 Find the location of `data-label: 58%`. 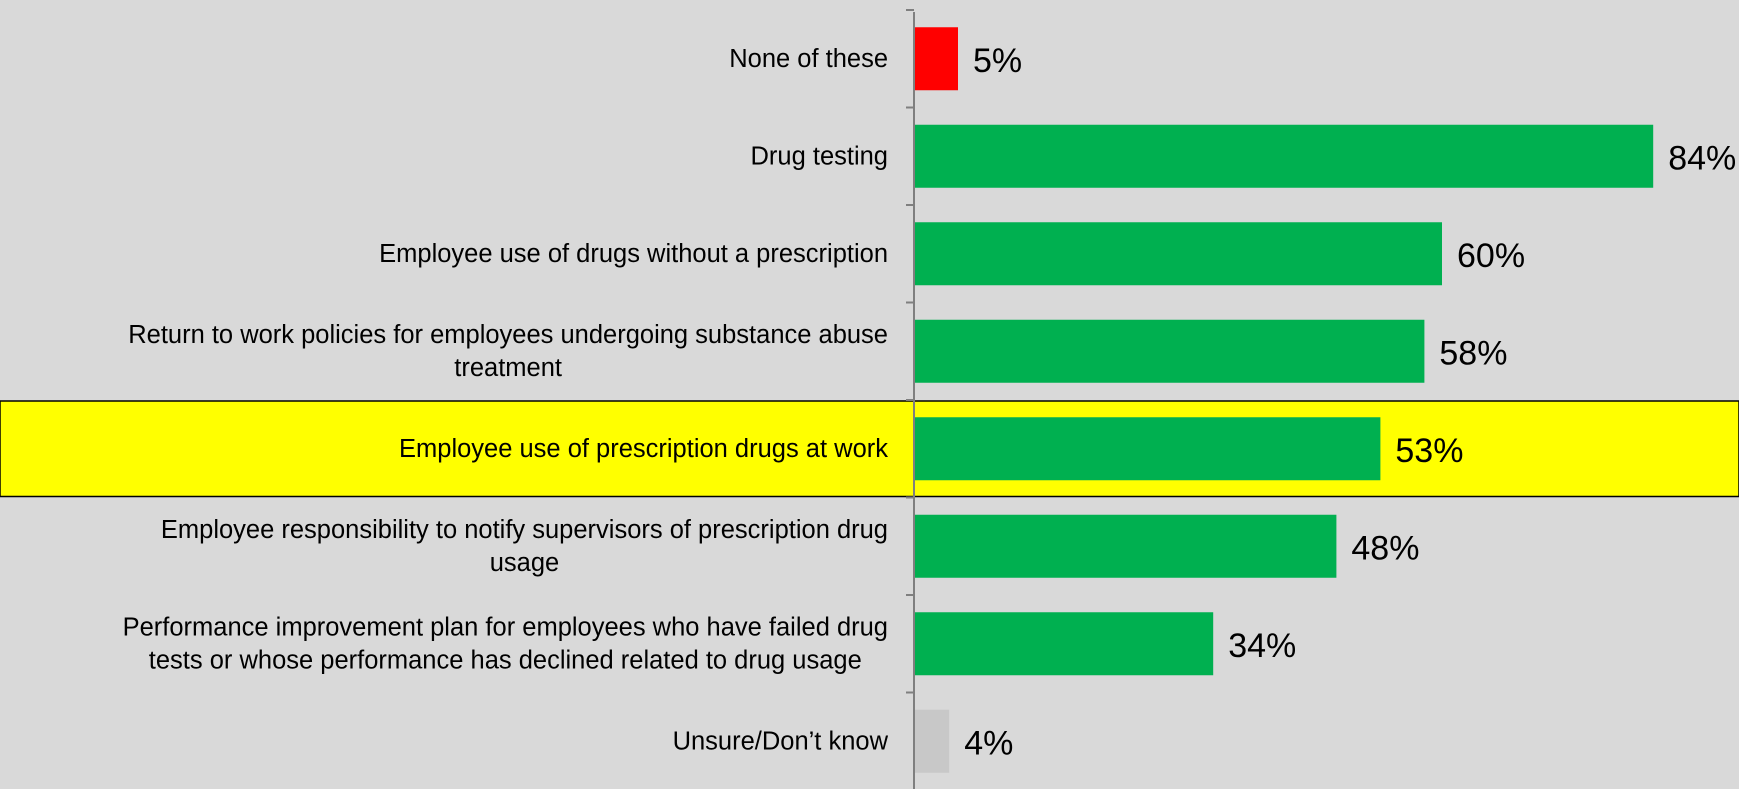

data-label: 58% is located at coordinates (1473, 353).